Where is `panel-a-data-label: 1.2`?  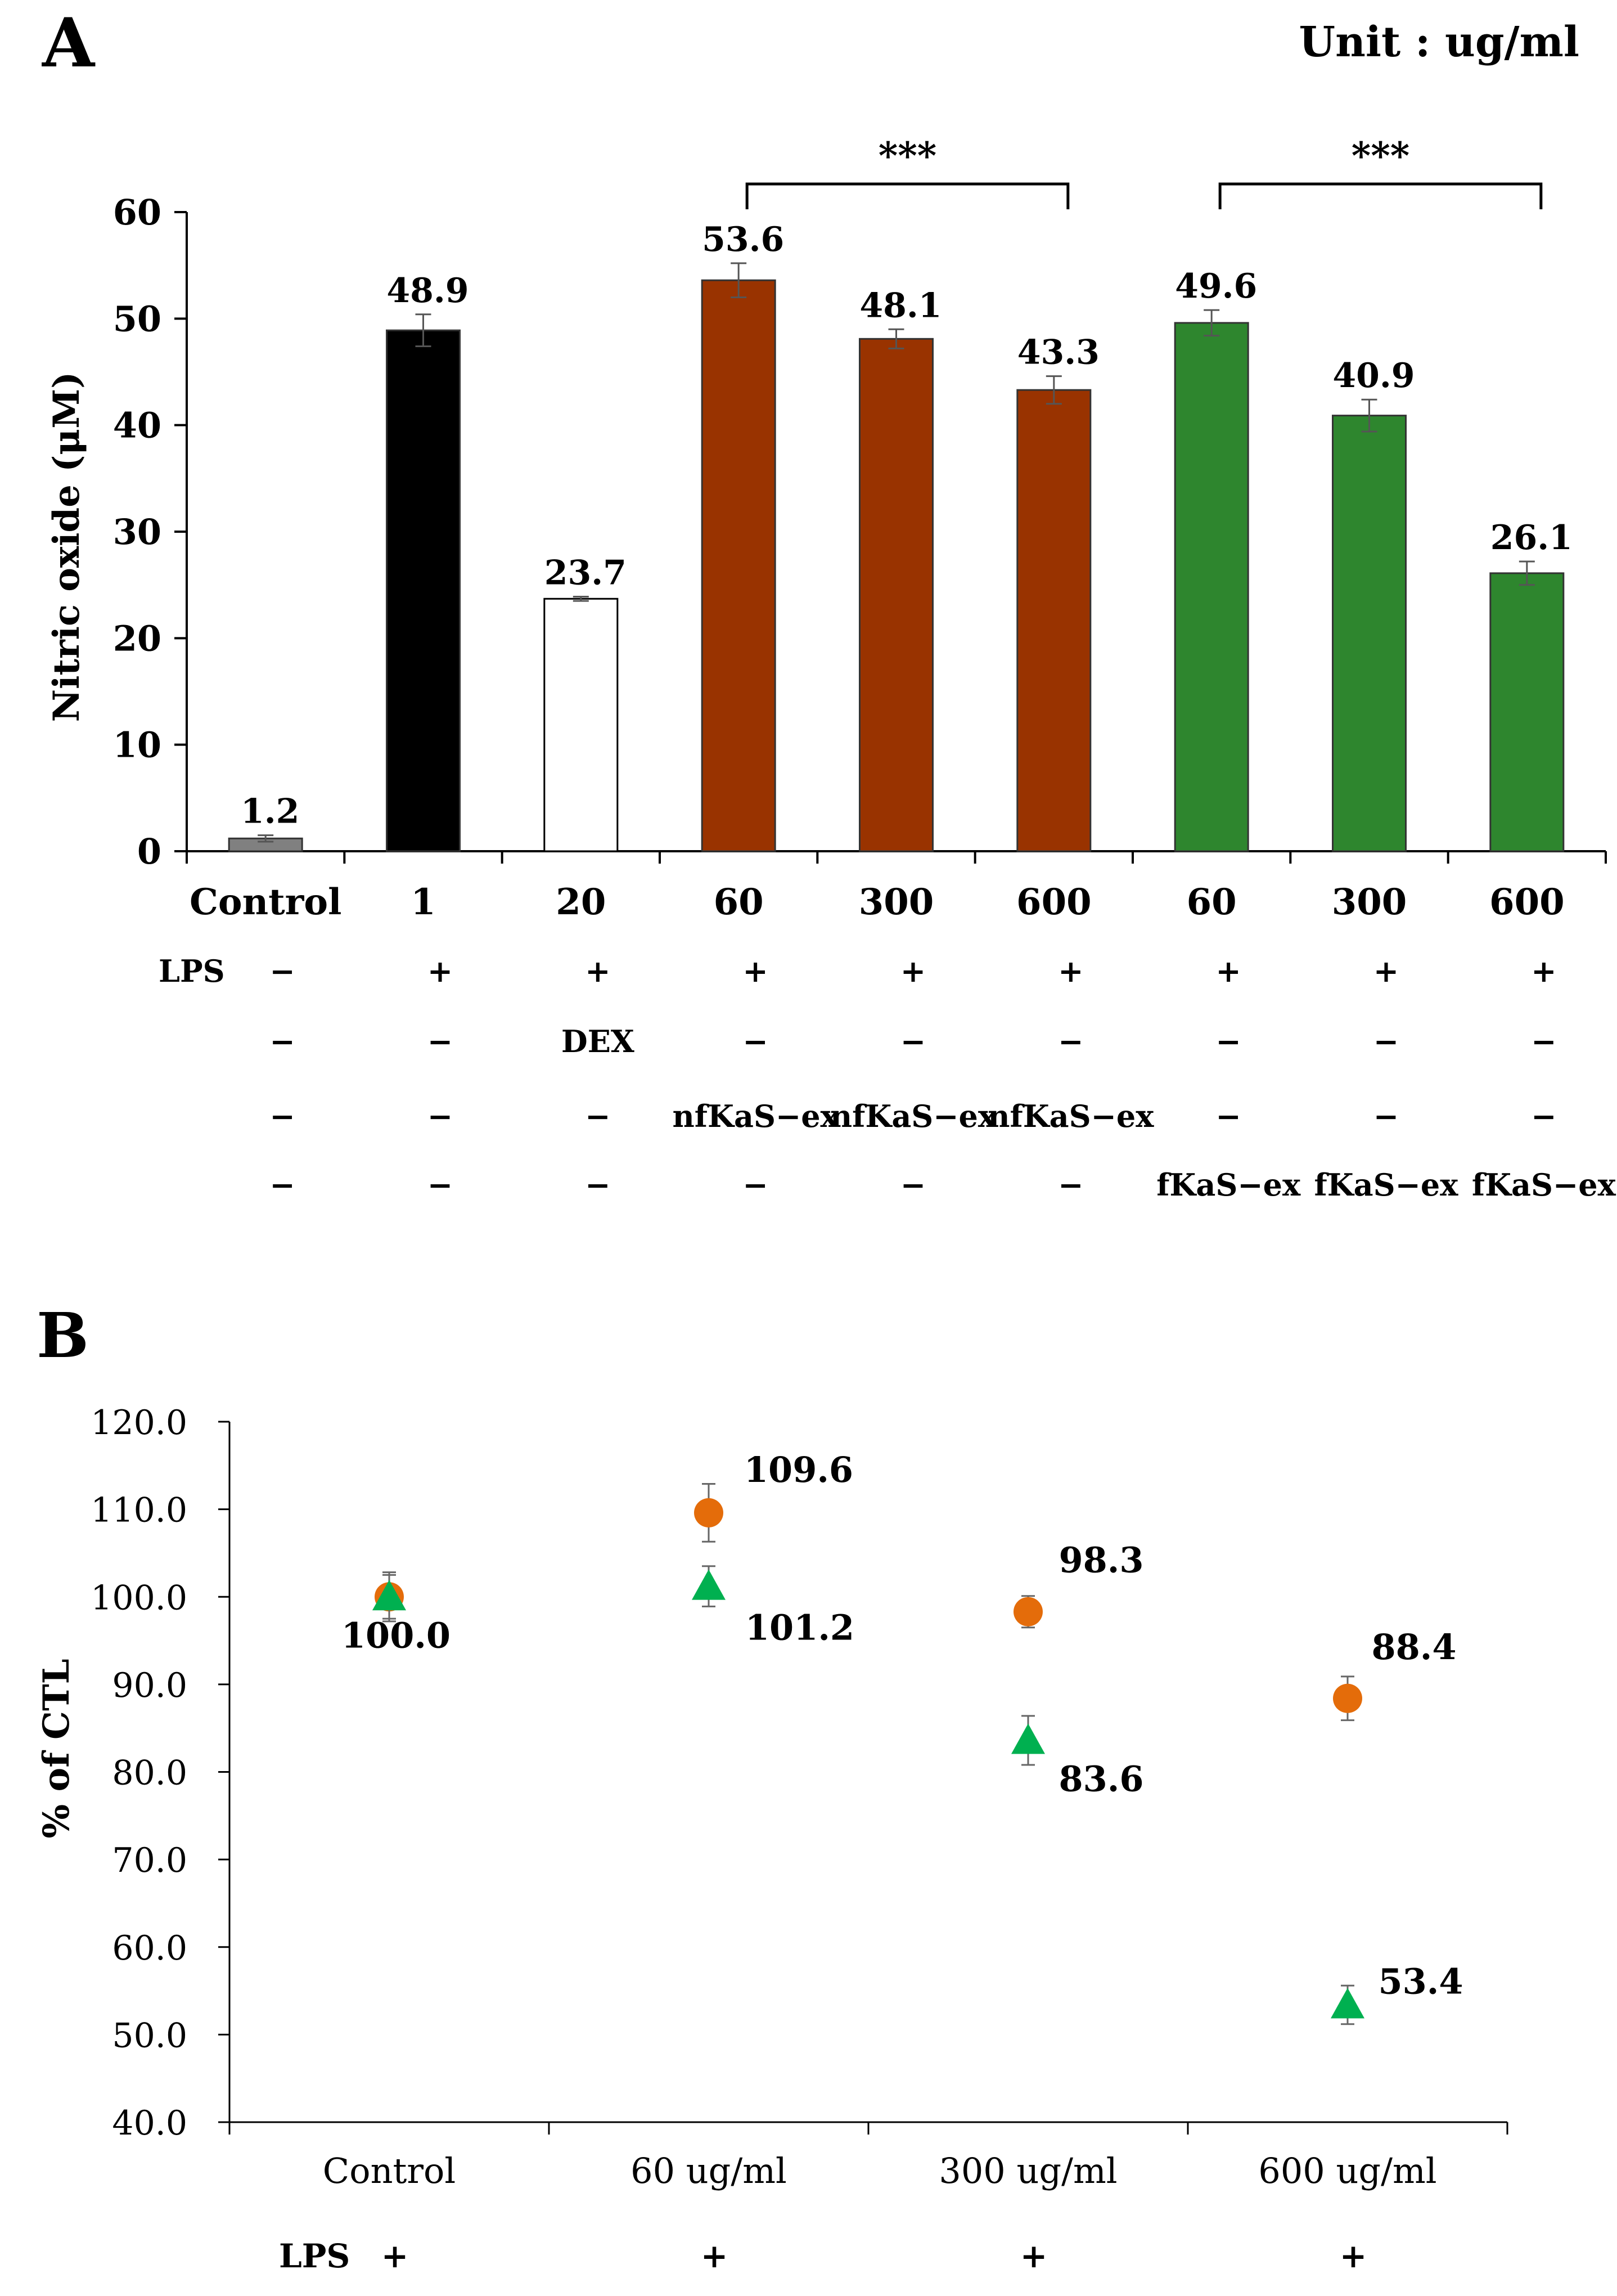 panel-a-data-label: 1.2 is located at coordinates (270, 812).